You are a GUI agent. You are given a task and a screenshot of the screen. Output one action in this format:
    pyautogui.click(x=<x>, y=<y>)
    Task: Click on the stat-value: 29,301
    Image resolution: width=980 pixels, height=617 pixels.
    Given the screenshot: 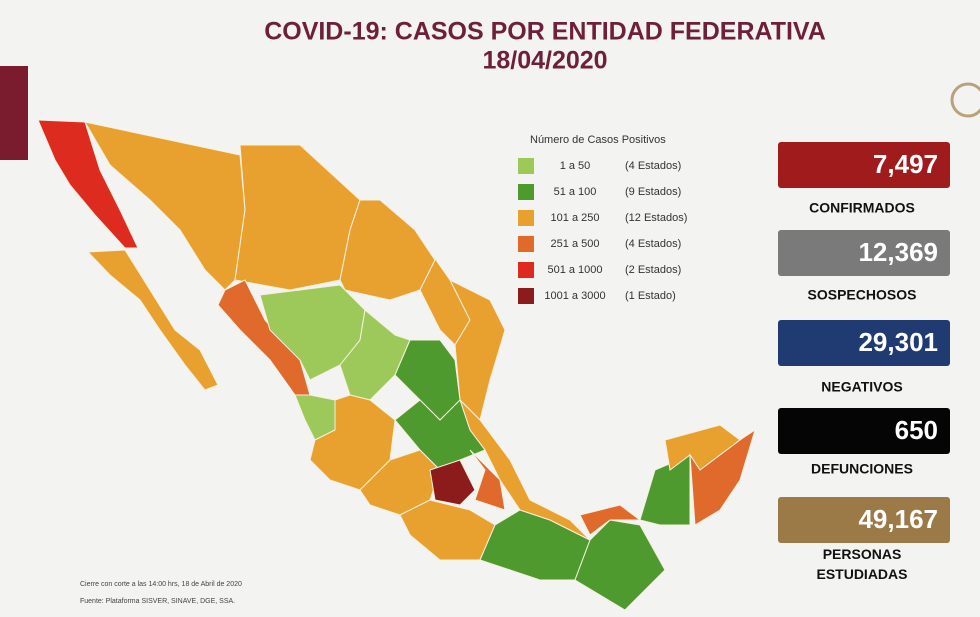 What is the action you would take?
    pyautogui.click(x=898, y=342)
    